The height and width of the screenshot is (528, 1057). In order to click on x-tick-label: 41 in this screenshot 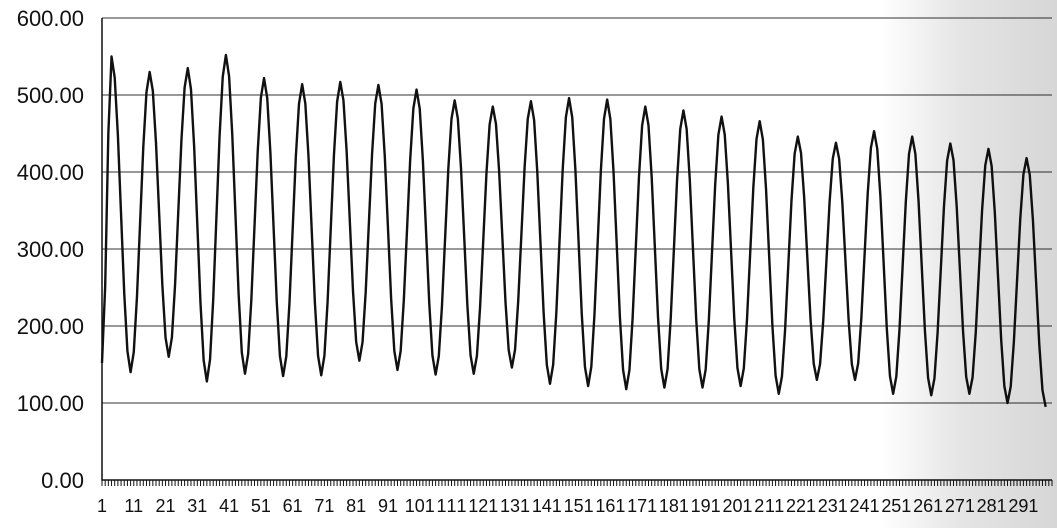, I will do `click(229, 506)`.